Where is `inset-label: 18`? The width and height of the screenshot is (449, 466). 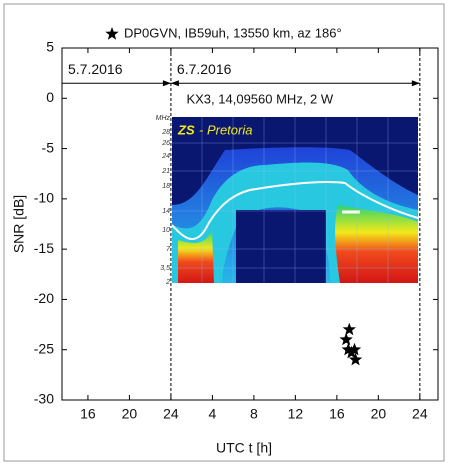 inset-label: 18 is located at coordinates (166, 186).